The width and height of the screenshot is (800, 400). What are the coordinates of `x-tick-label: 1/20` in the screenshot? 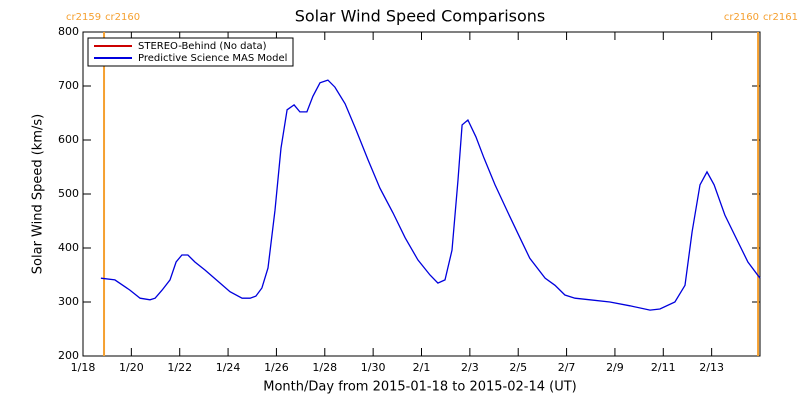 It's located at (131, 367).